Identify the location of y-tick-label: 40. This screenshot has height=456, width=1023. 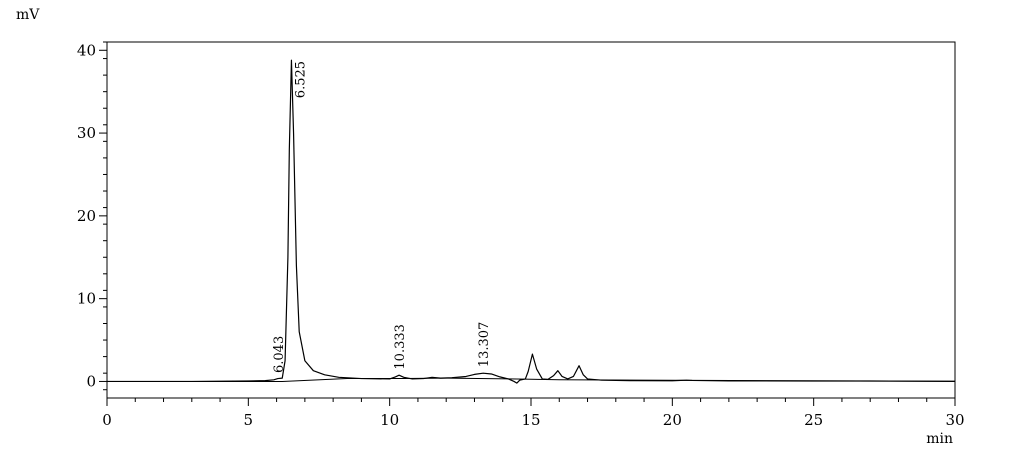
(86, 50).